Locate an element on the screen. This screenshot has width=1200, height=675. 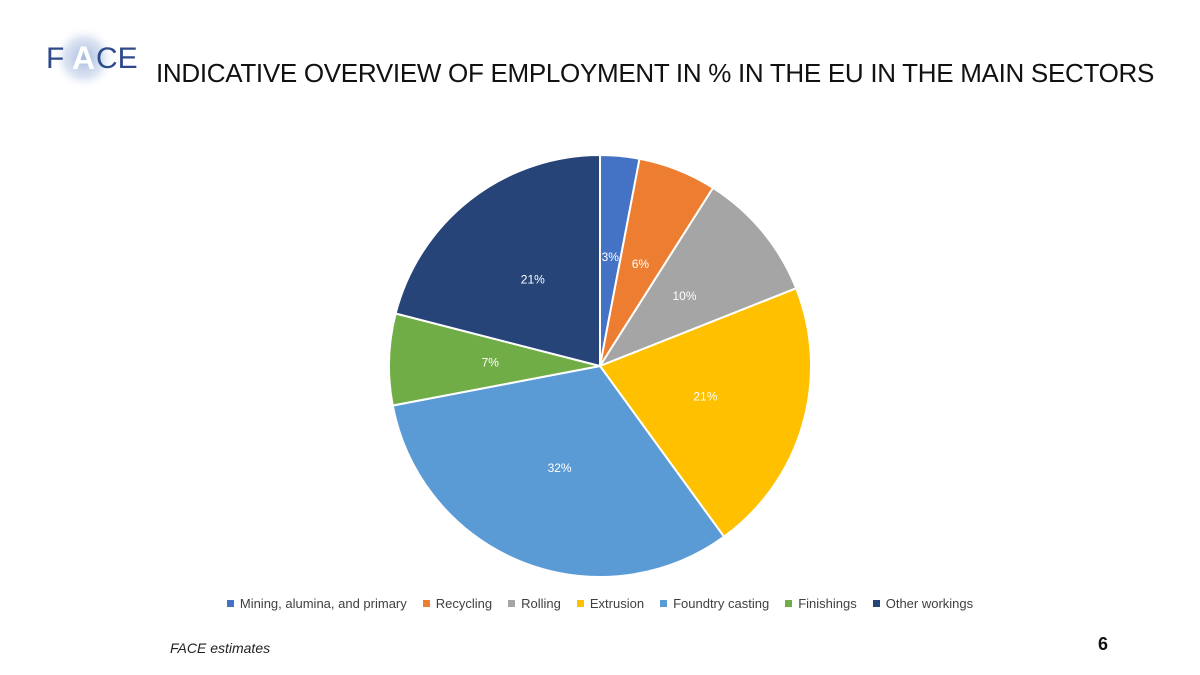
pie-data-label-3: 10% is located at coordinates (684, 296).